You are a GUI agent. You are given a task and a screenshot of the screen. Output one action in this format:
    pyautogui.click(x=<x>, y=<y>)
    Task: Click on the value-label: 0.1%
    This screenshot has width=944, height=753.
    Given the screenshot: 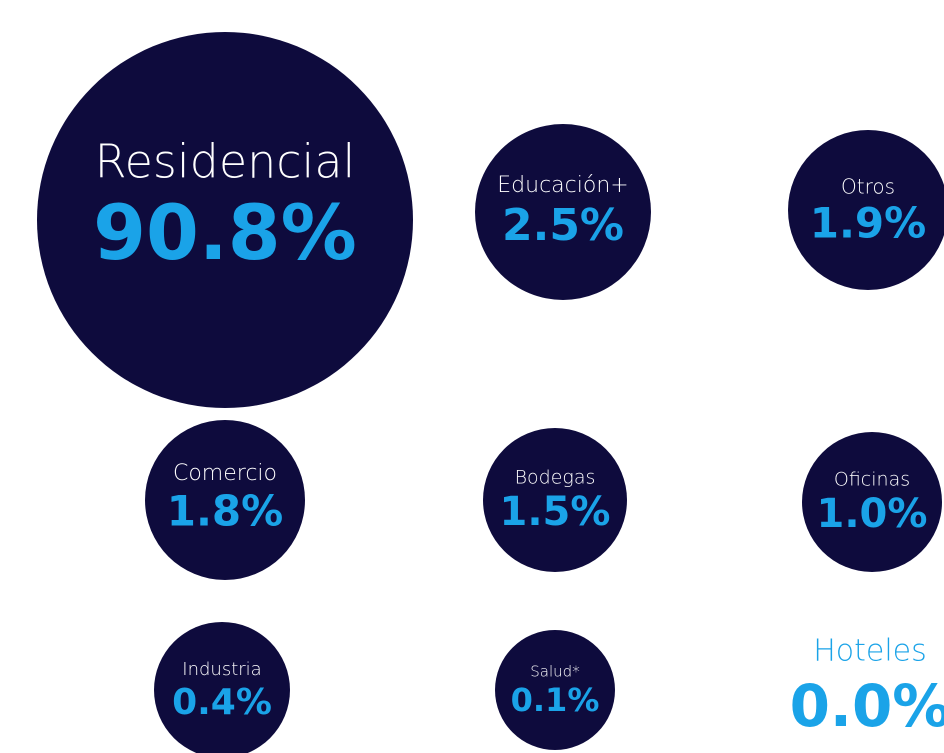 What is the action you would take?
    pyautogui.click(x=555, y=700)
    